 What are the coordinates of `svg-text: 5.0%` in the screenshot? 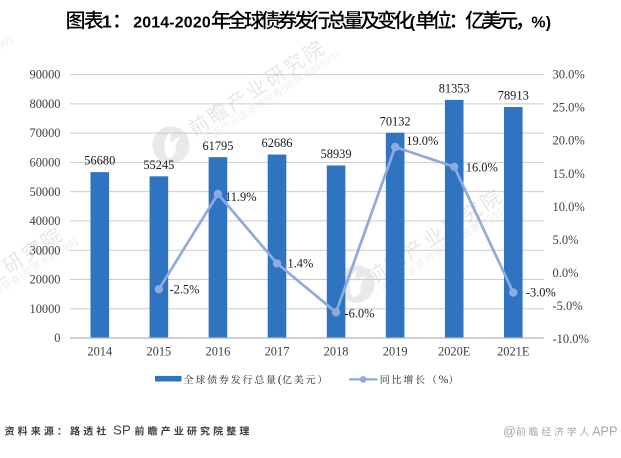 It's located at (566, 240).